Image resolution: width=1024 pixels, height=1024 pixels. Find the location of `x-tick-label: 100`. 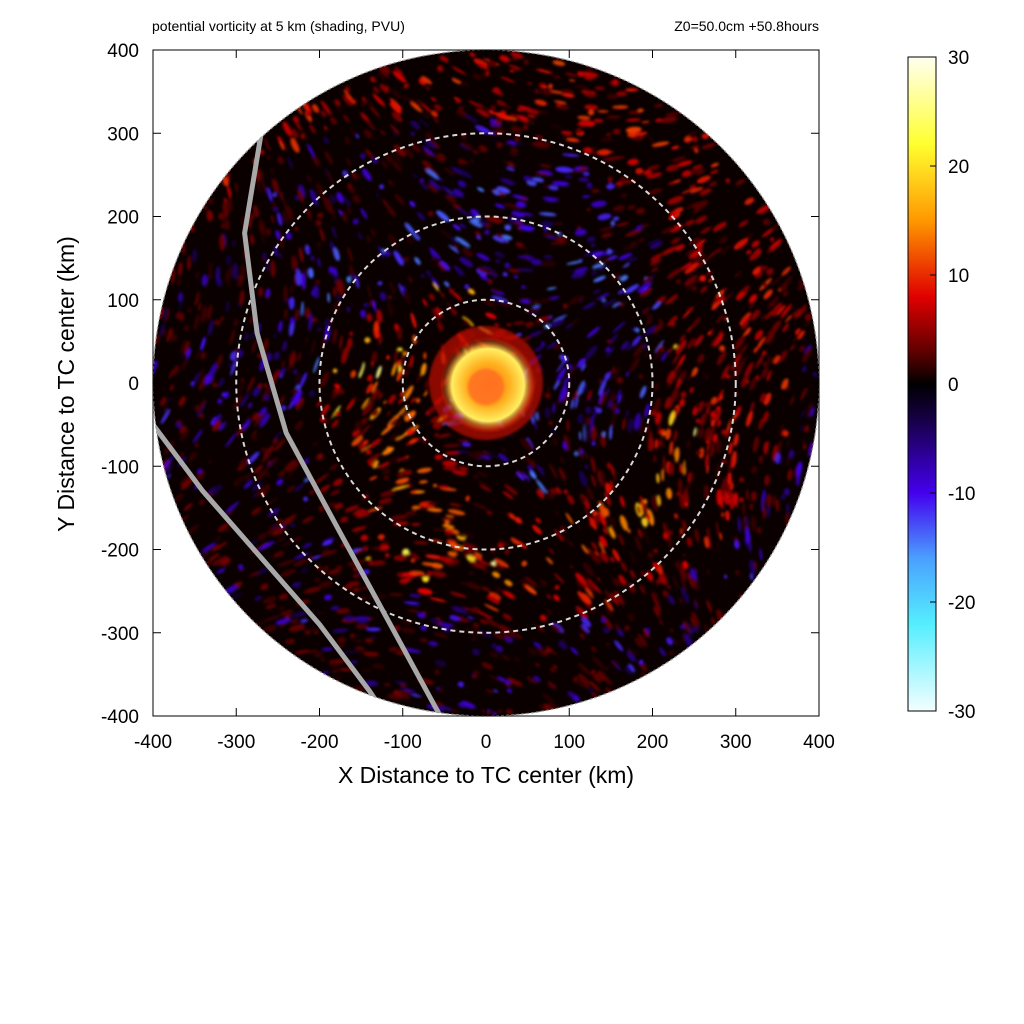

x-tick-label: 100 is located at coordinates (569, 742).